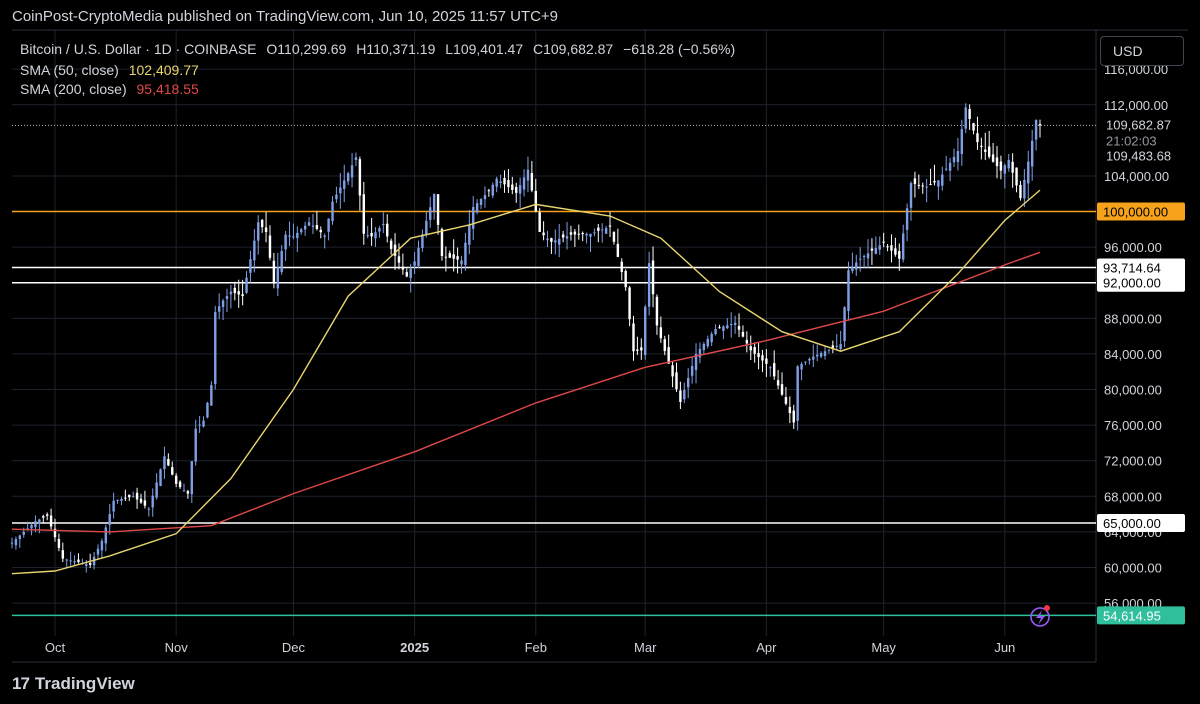 This screenshot has width=1200, height=704. What do you see at coordinates (138, 49) in the screenshot?
I see `symbol-name: Bitcoin / U.S. Dollar · 1D · COINBASE` at bounding box center [138, 49].